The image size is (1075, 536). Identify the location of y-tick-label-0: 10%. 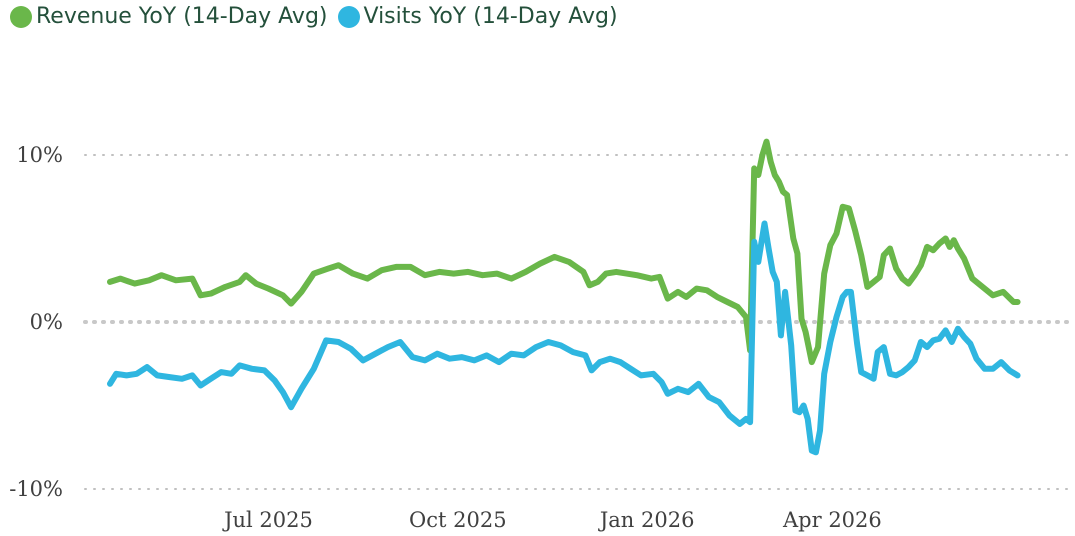
(39, 155).